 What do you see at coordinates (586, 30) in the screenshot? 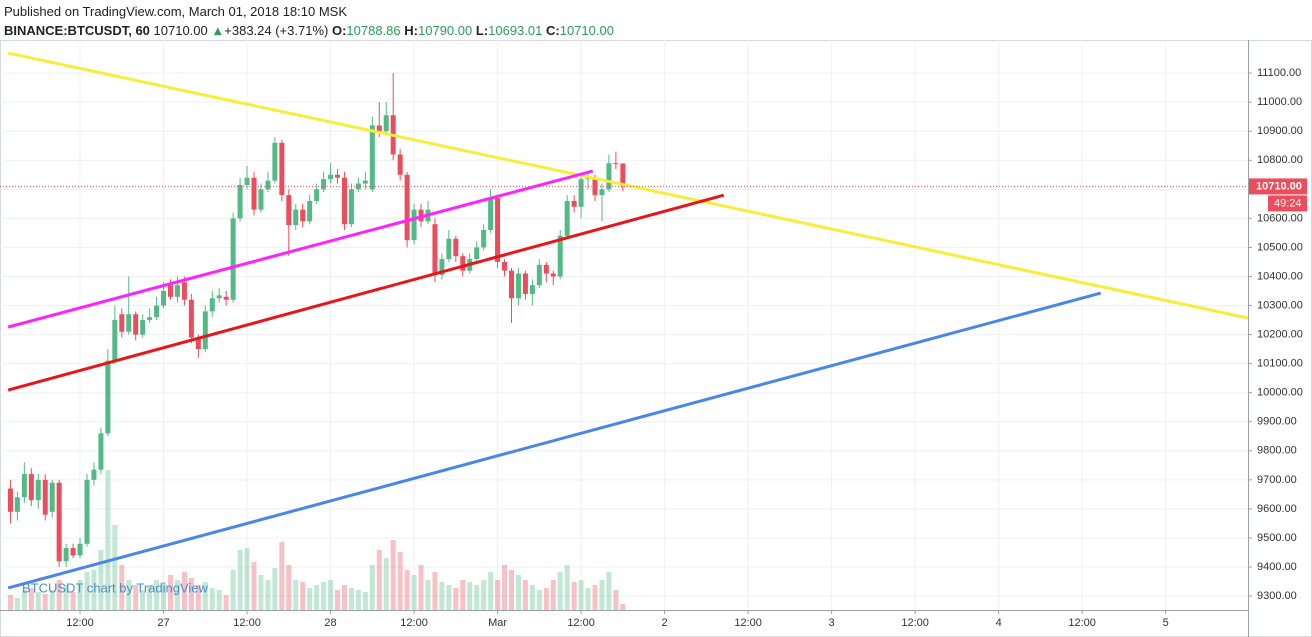
I see `c: 10710.00` at bounding box center [586, 30].